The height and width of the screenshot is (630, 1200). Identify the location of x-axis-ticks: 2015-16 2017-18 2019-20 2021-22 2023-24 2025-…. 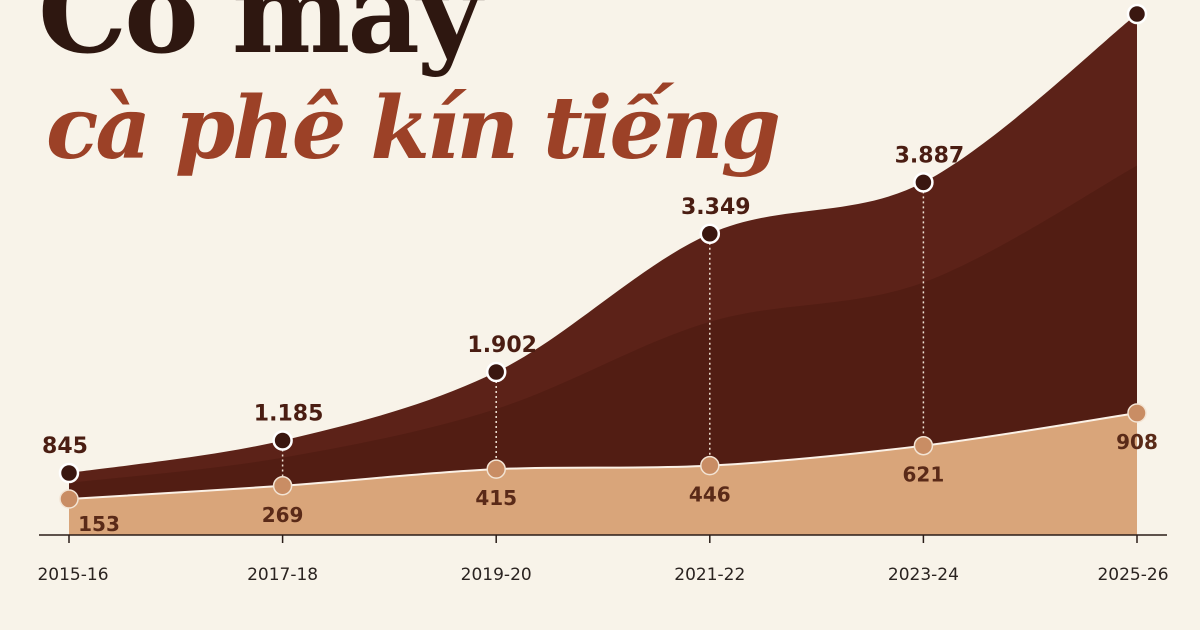
(603, 560).